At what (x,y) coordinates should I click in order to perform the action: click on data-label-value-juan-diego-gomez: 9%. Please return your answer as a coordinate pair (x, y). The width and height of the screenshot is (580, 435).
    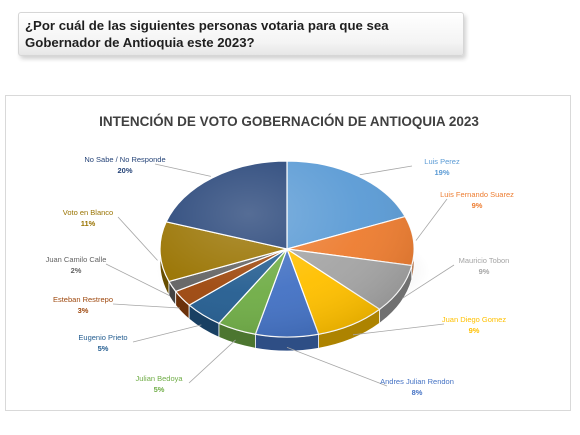
    Looking at the image, I should click on (474, 330).